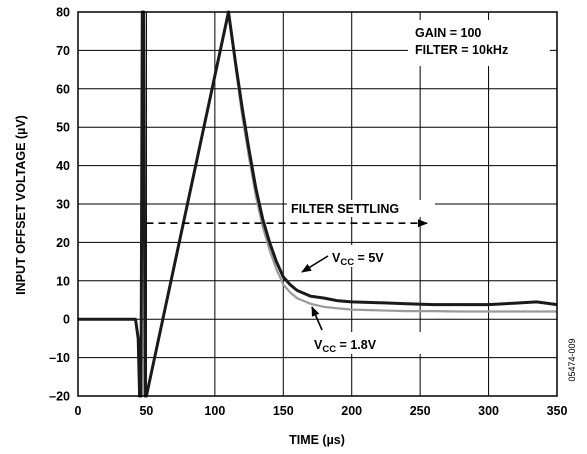 The height and width of the screenshot is (454, 587). I want to click on series-label-18v-rest: = 1.8V, so click(356, 345).